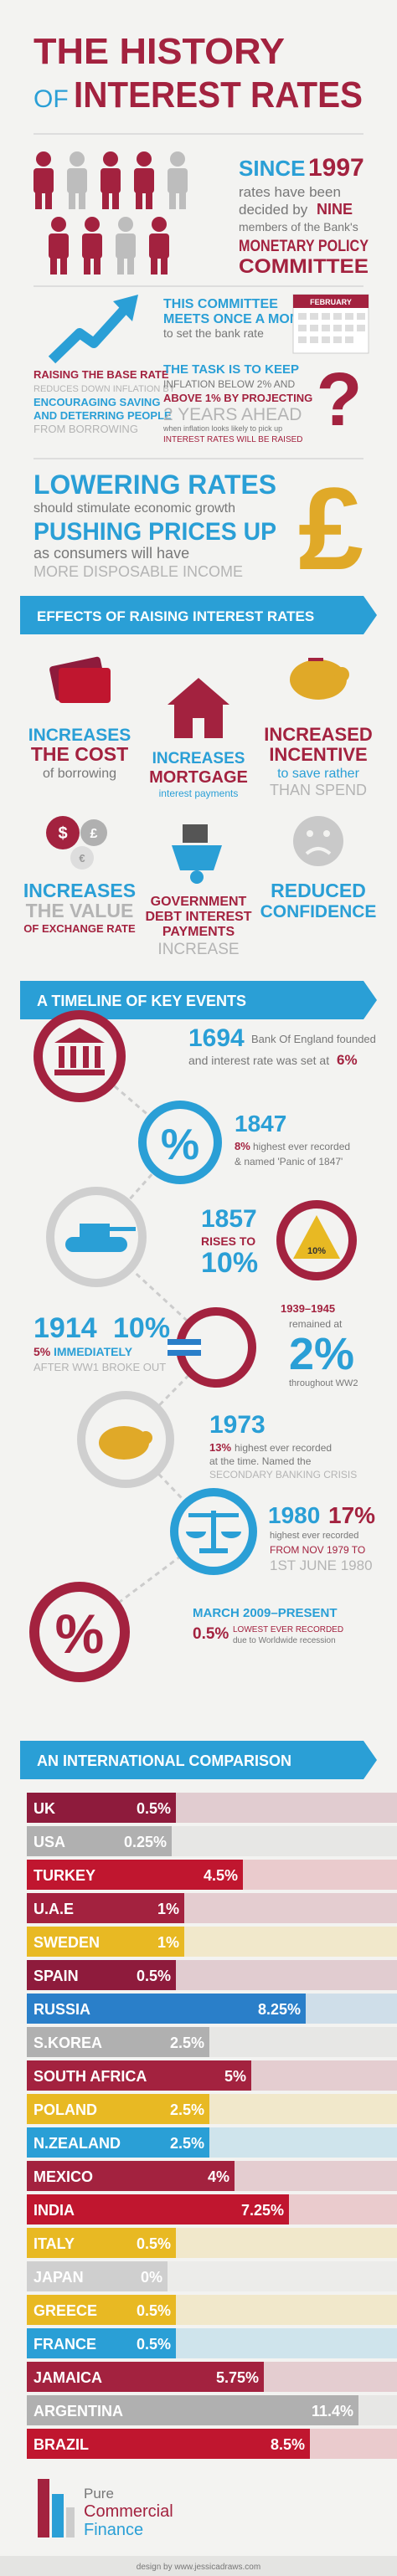  I want to click on country-label: JAMAICA, so click(68, 2377).